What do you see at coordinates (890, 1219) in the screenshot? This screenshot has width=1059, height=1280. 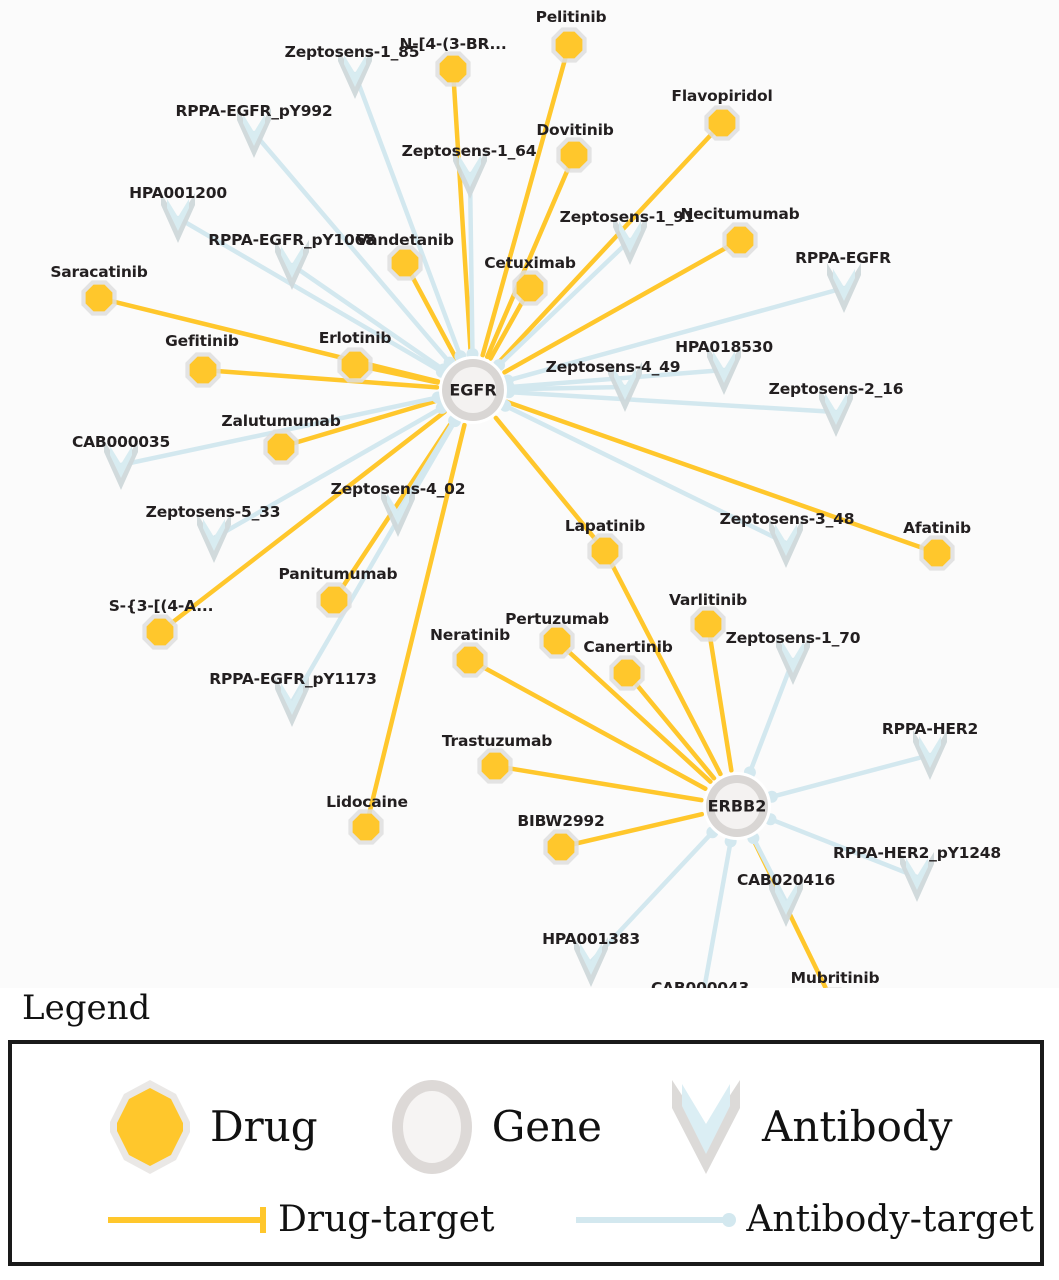 I see `legend-label-antibody-target: Antibody-target` at bounding box center [890, 1219].